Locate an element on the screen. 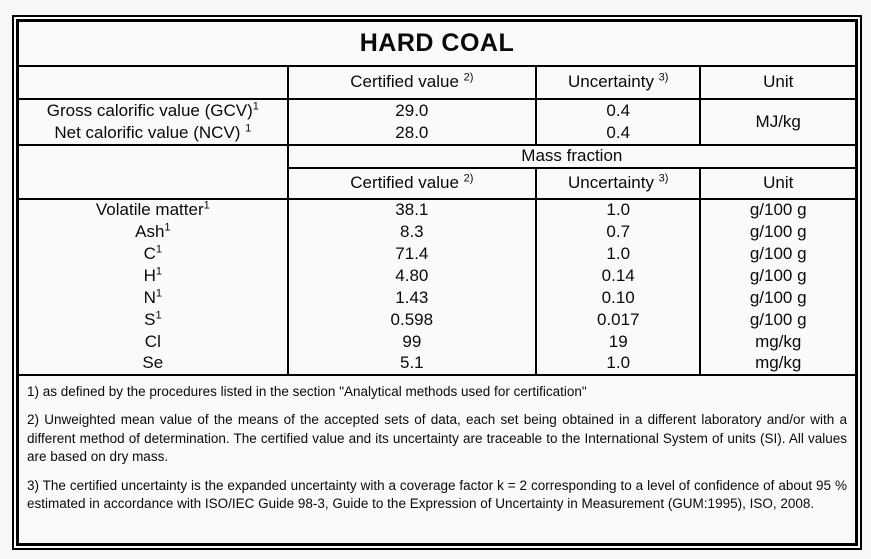  cell-analyte: S1 is located at coordinates (152, 319).